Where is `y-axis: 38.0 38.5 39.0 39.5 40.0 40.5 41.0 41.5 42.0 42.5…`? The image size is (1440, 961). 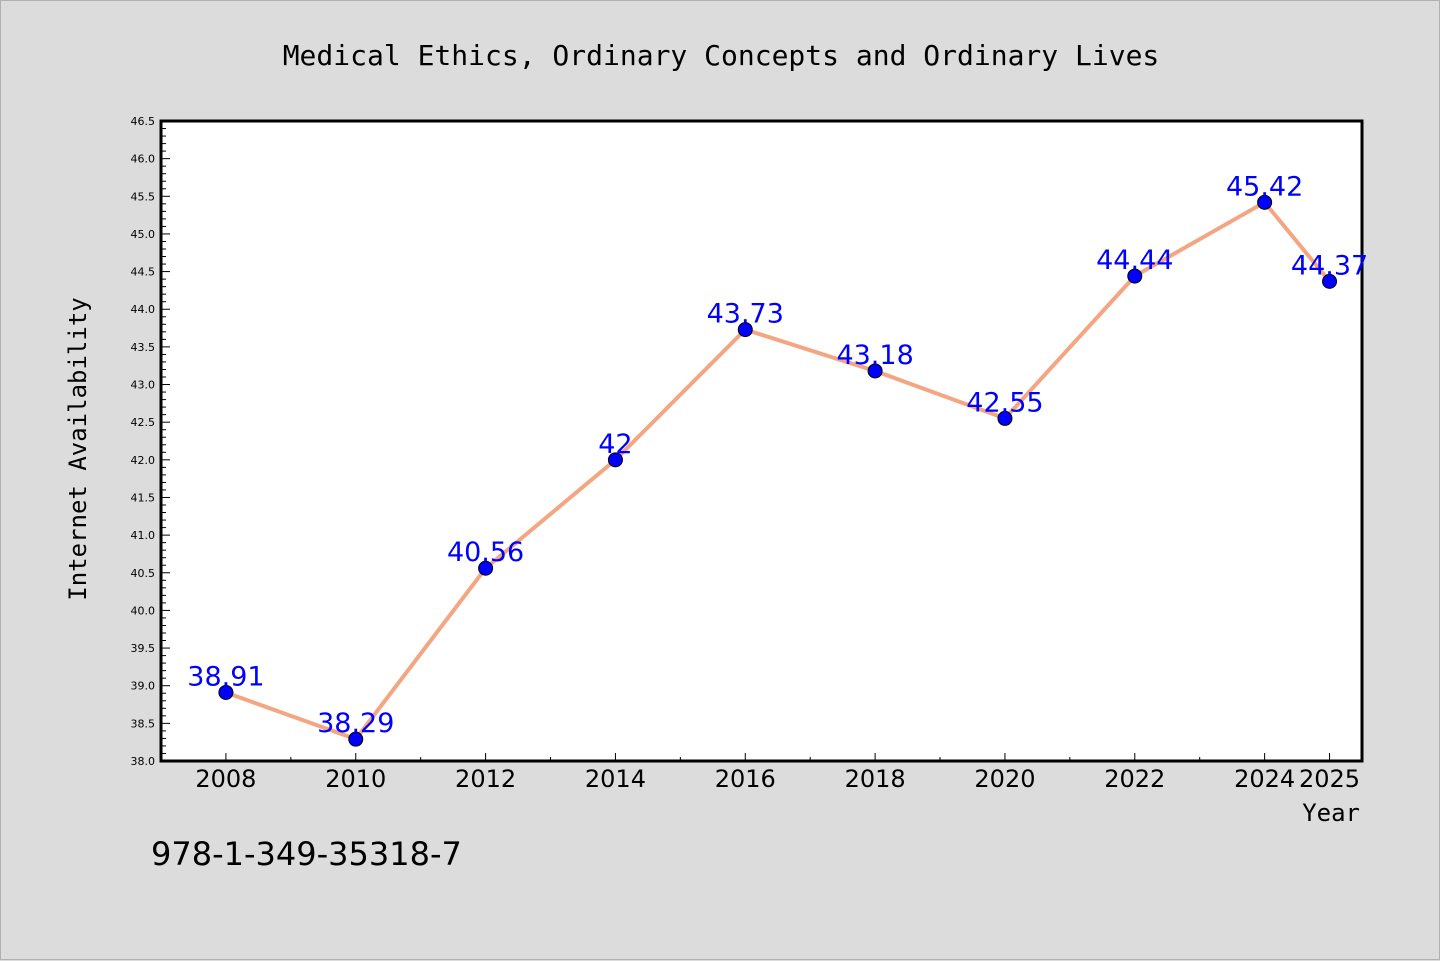 y-axis: 38.0 38.5 39.0 39.5 40.0 40.5 41.0 41.5 42.0 42.5… is located at coordinates (150, 441).